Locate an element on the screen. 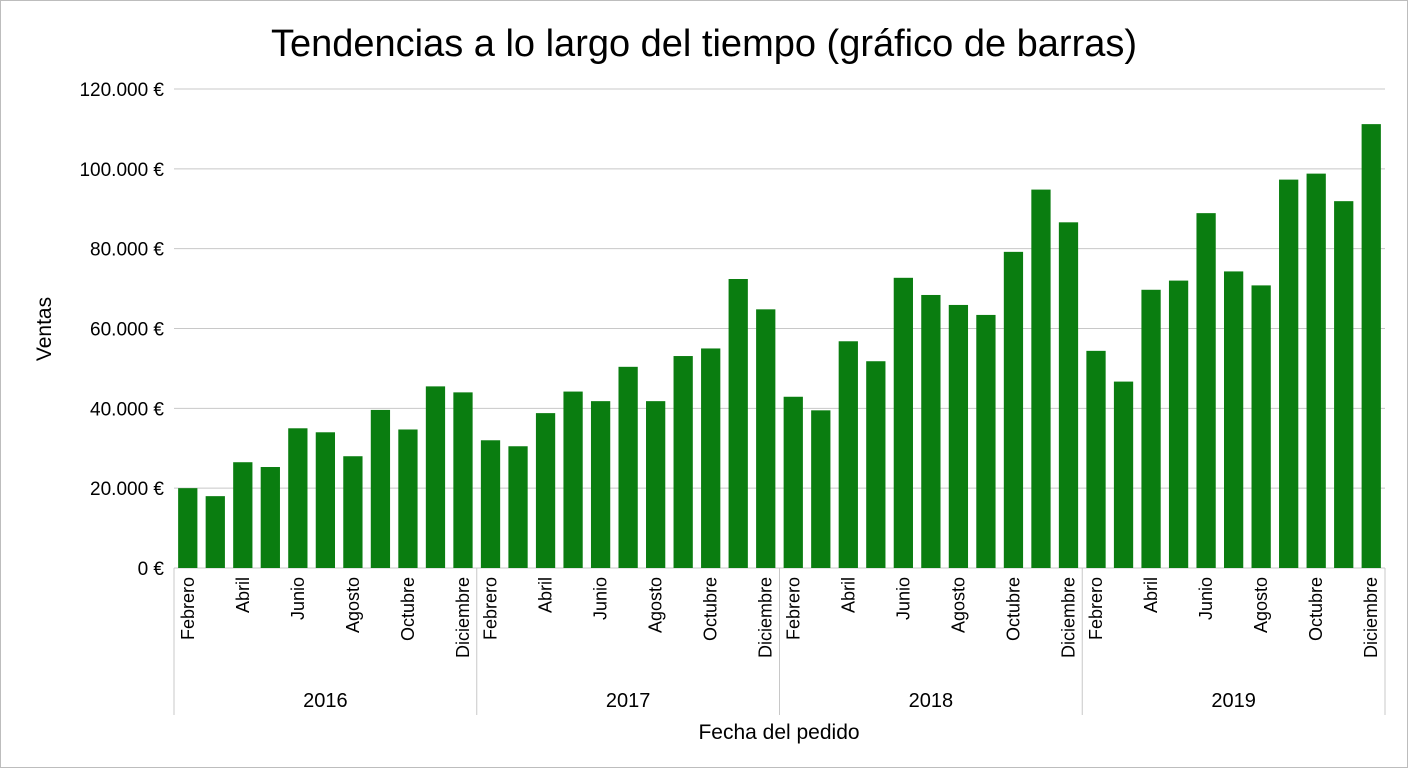 The height and width of the screenshot is (769, 1408). year-label: 2018 is located at coordinates (931, 701).